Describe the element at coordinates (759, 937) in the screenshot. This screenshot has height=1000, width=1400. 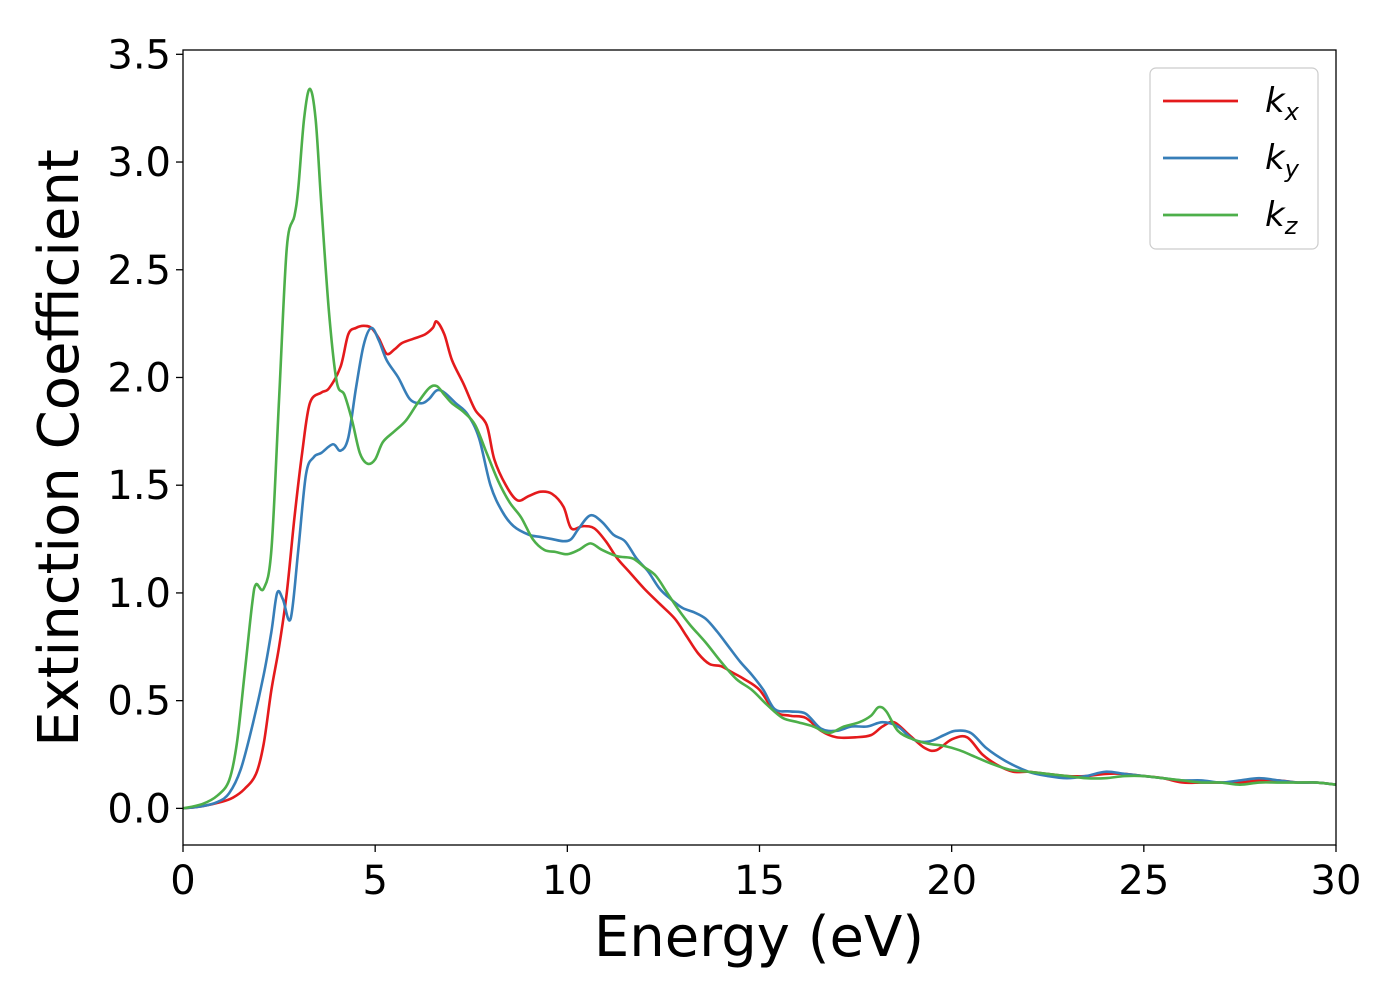
I see `x-axis-label: Energy (eV)` at that location.